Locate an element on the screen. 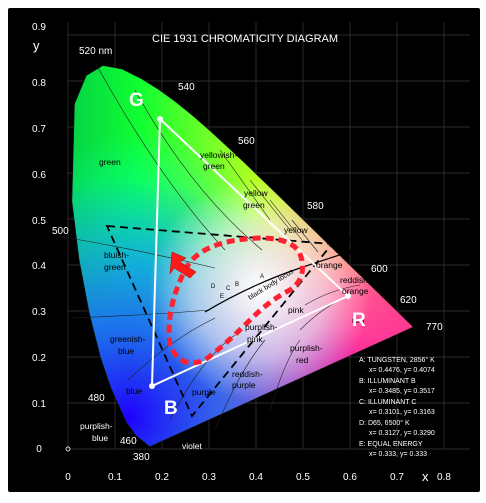 Image resolution: width=486 pixels, height=503 pixels. wavelength-520: 520 nm is located at coordinates (95, 51).